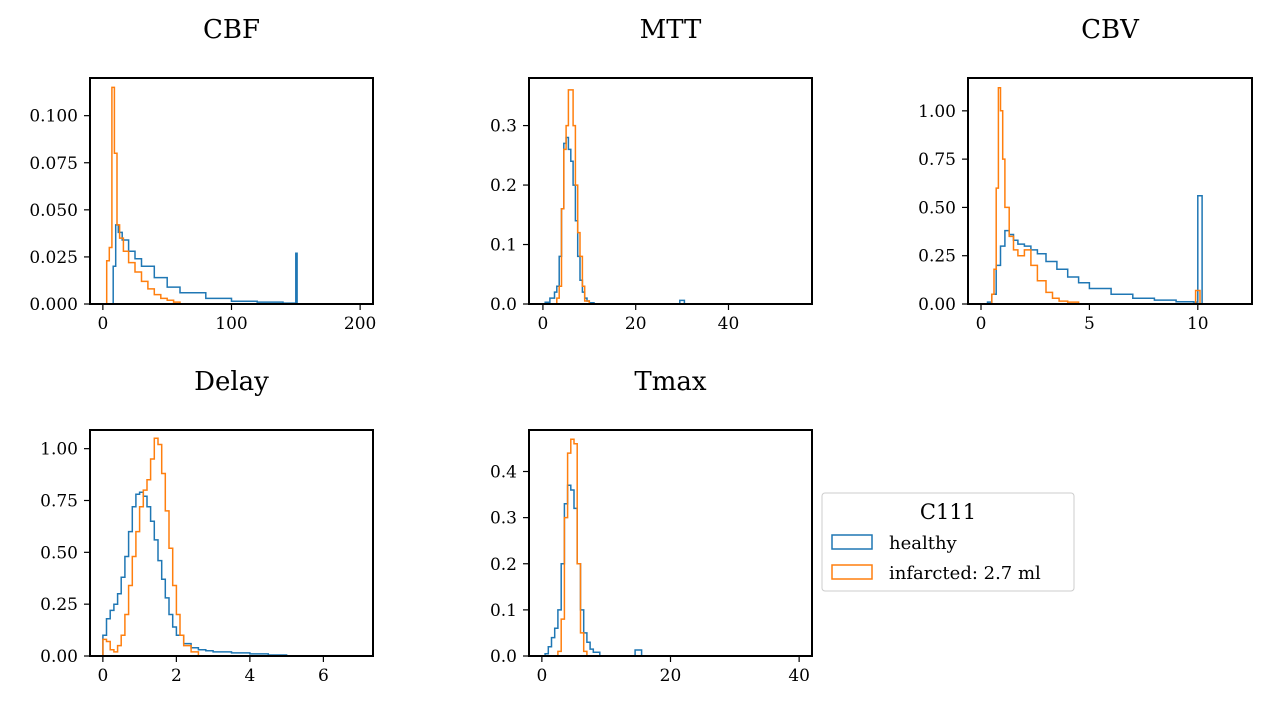  I want to click on axes-frame-cbf, so click(231, 191).